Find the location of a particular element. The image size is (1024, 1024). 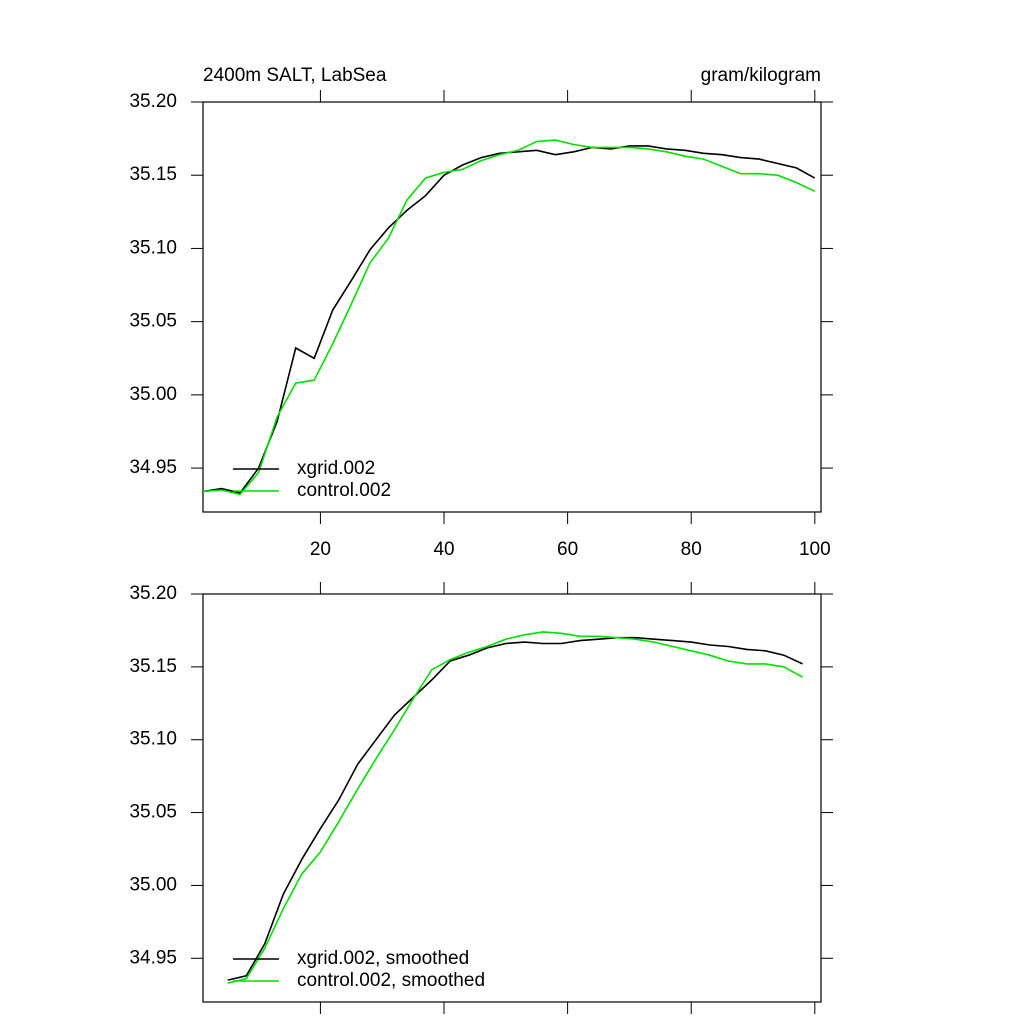

units-label: gram/kilogram is located at coordinates (761, 75).